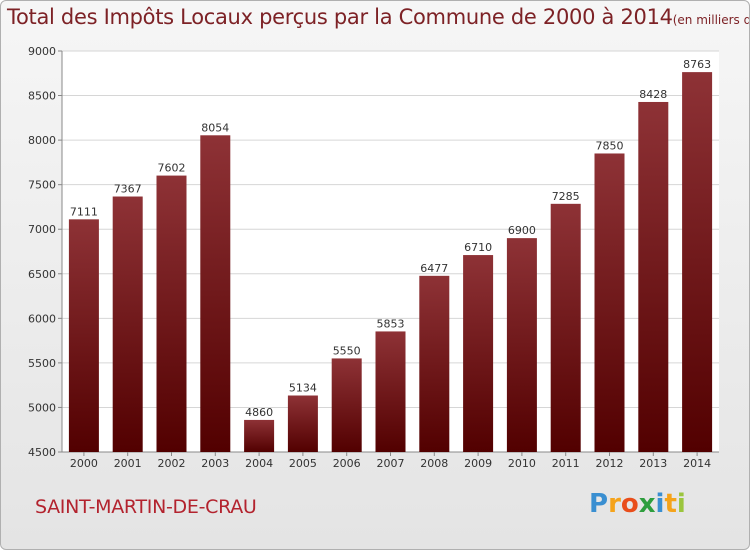 The width and height of the screenshot is (750, 550). I want to click on x-tick-label-2002: 2002, so click(172, 463).